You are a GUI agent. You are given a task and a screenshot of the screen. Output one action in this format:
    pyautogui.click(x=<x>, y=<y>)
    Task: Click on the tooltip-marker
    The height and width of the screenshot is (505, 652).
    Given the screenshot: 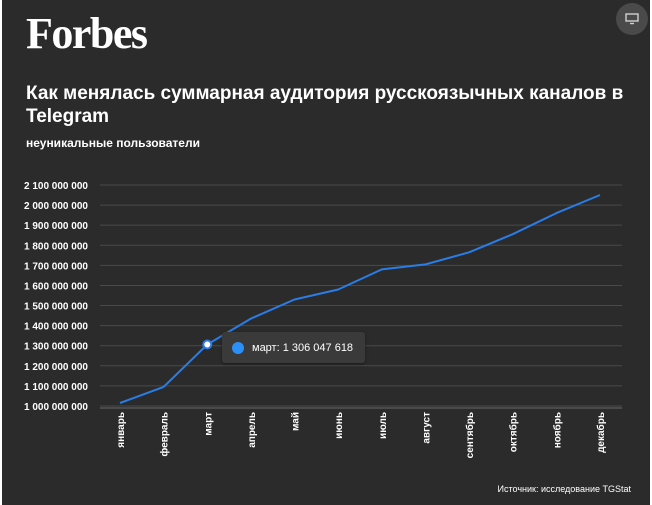 What is the action you would take?
    pyautogui.click(x=238, y=347)
    